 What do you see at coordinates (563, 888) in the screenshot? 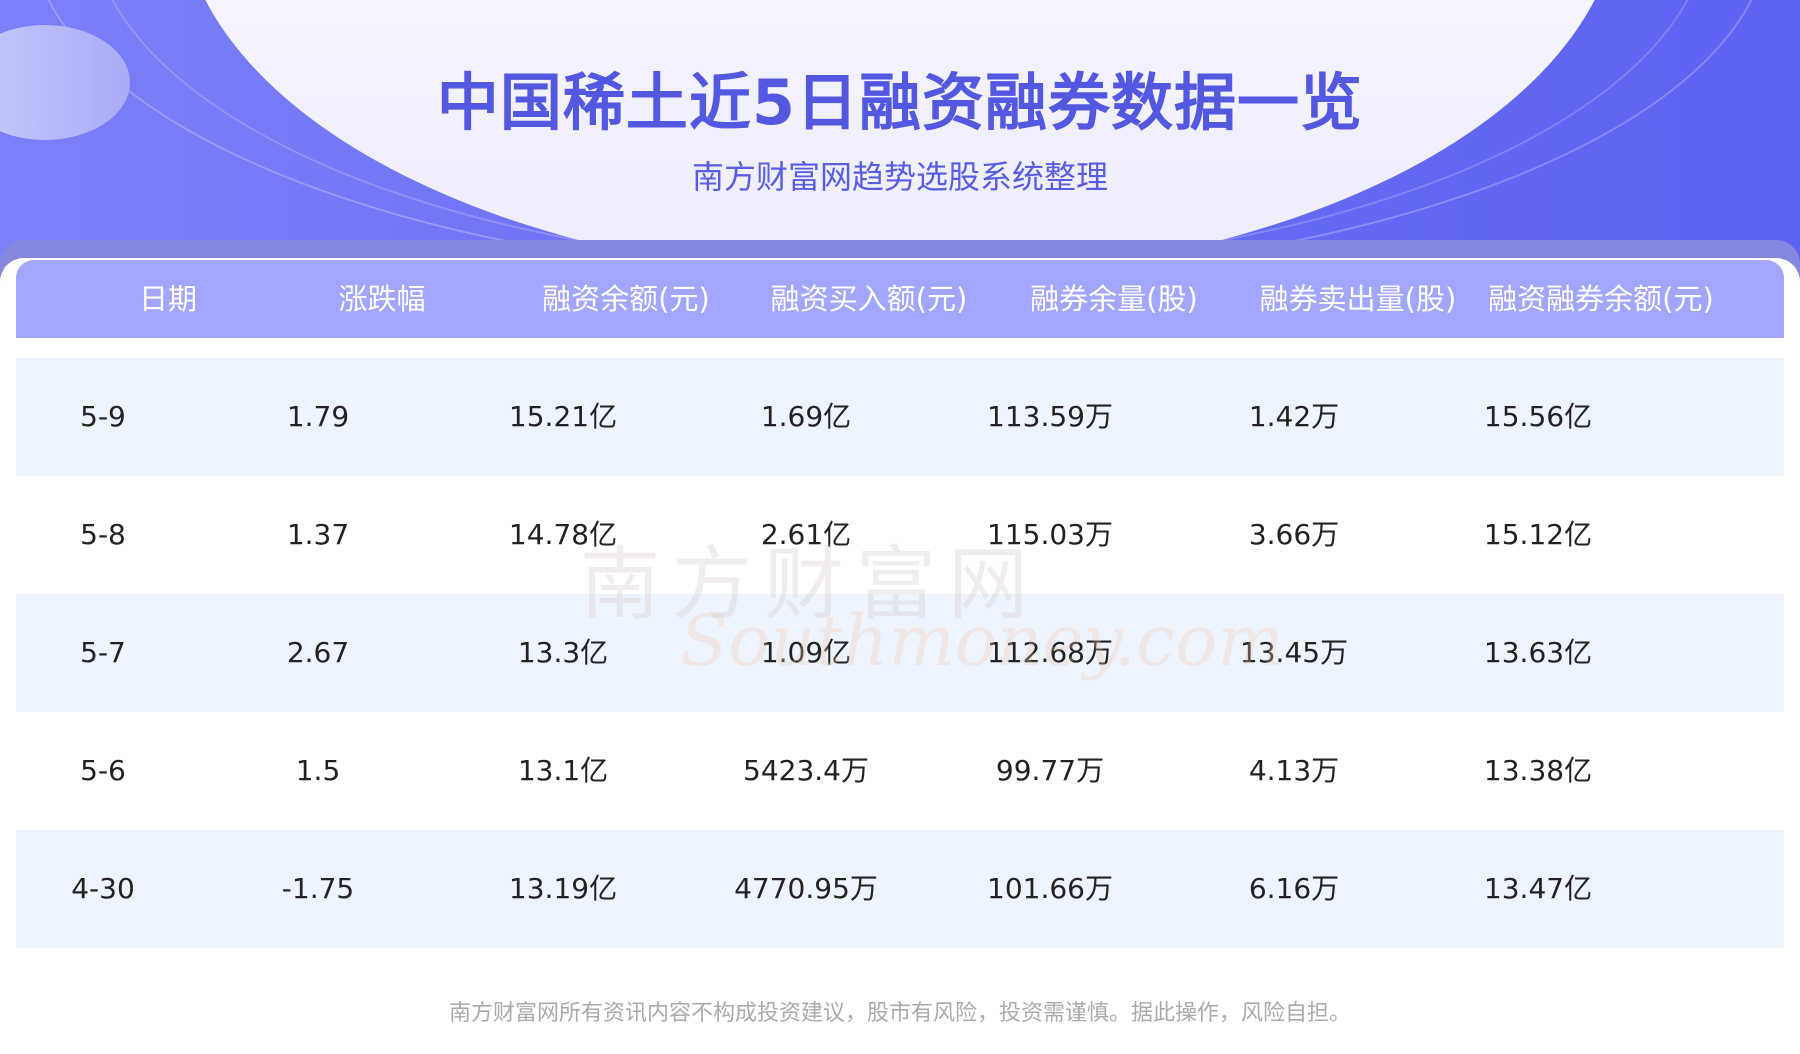
I see `table-cell: 13.19亿` at bounding box center [563, 888].